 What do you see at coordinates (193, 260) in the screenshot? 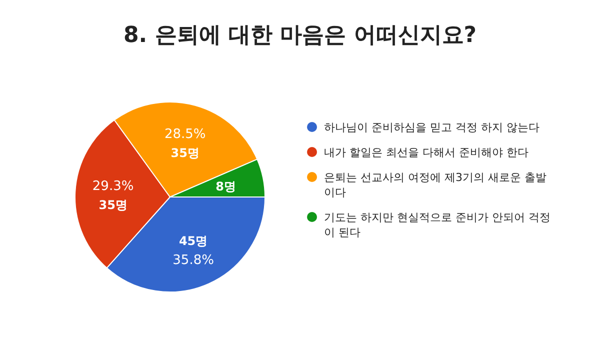
I see `text: 35.8%` at bounding box center [193, 260].